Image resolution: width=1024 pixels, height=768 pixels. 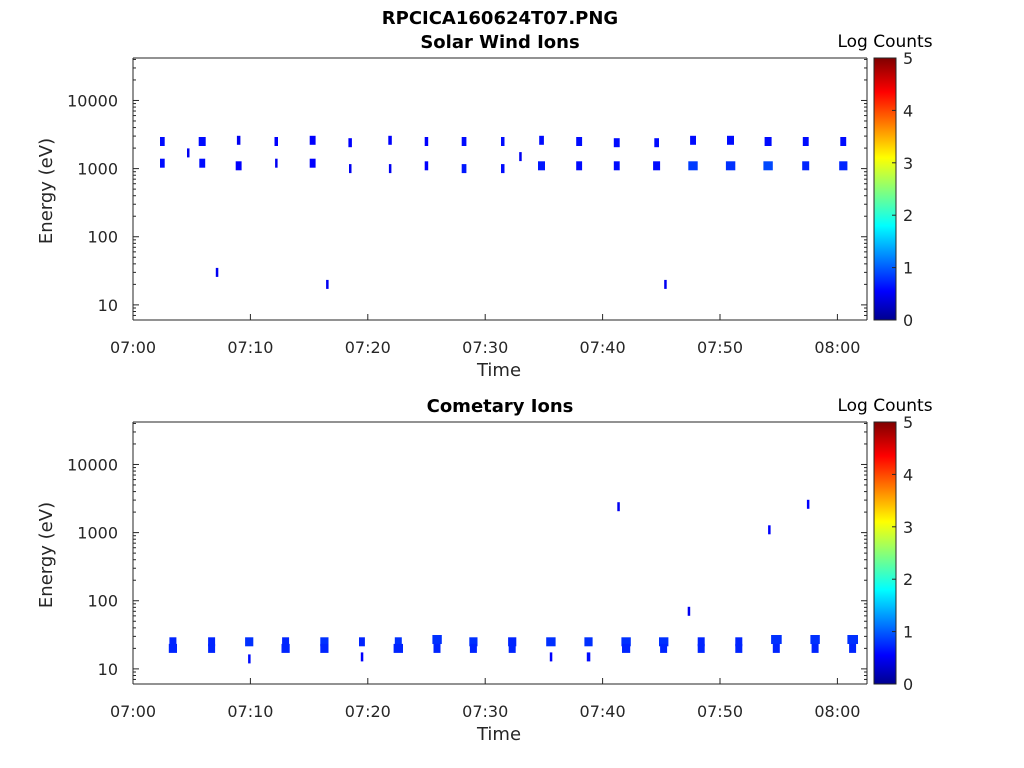 I want to click on colorbar-tick-label: 2, so click(x=908, y=215).